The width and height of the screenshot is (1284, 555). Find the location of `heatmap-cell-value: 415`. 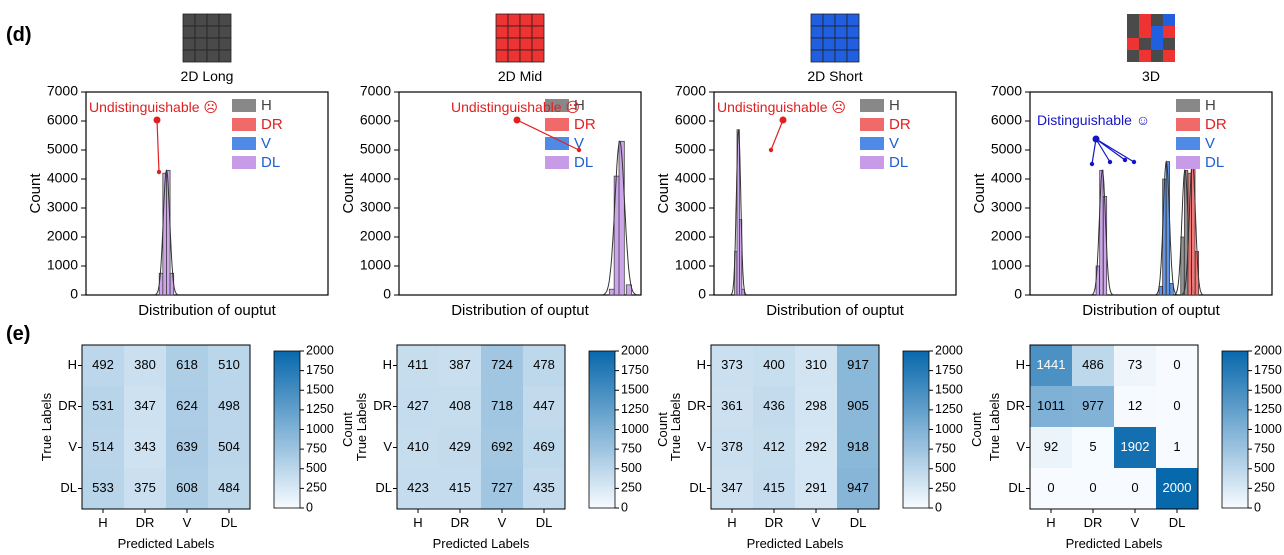

heatmap-cell-value: 415 is located at coordinates (774, 487).